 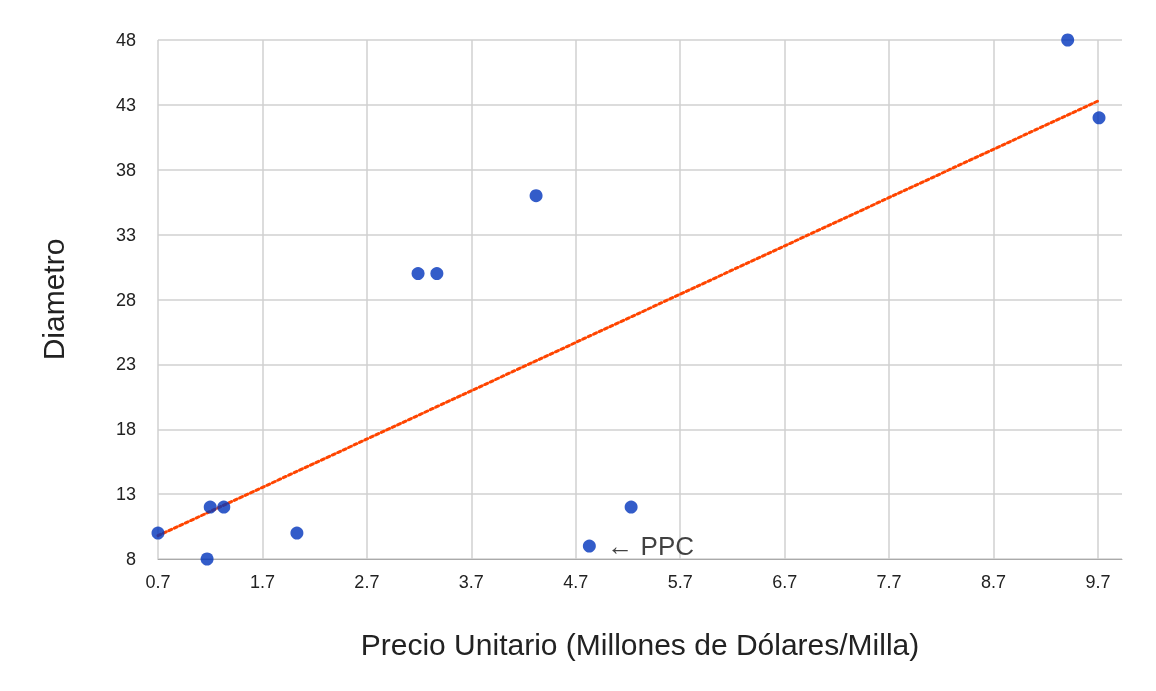 I want to click on y-tick-label: 33, so click(x=125, y=234).